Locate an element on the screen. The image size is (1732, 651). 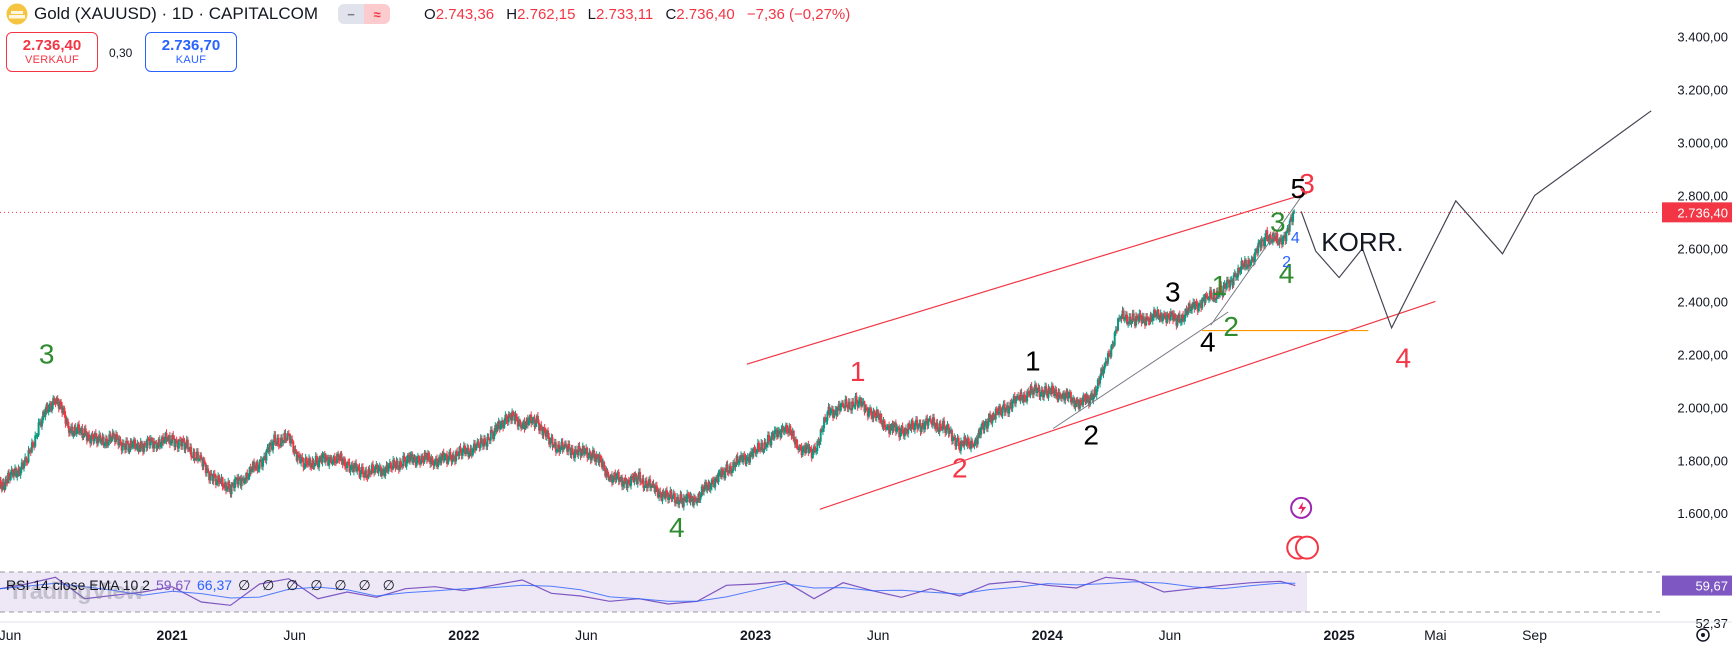
buy-label: KAUF is located at coordinates (191, 60).